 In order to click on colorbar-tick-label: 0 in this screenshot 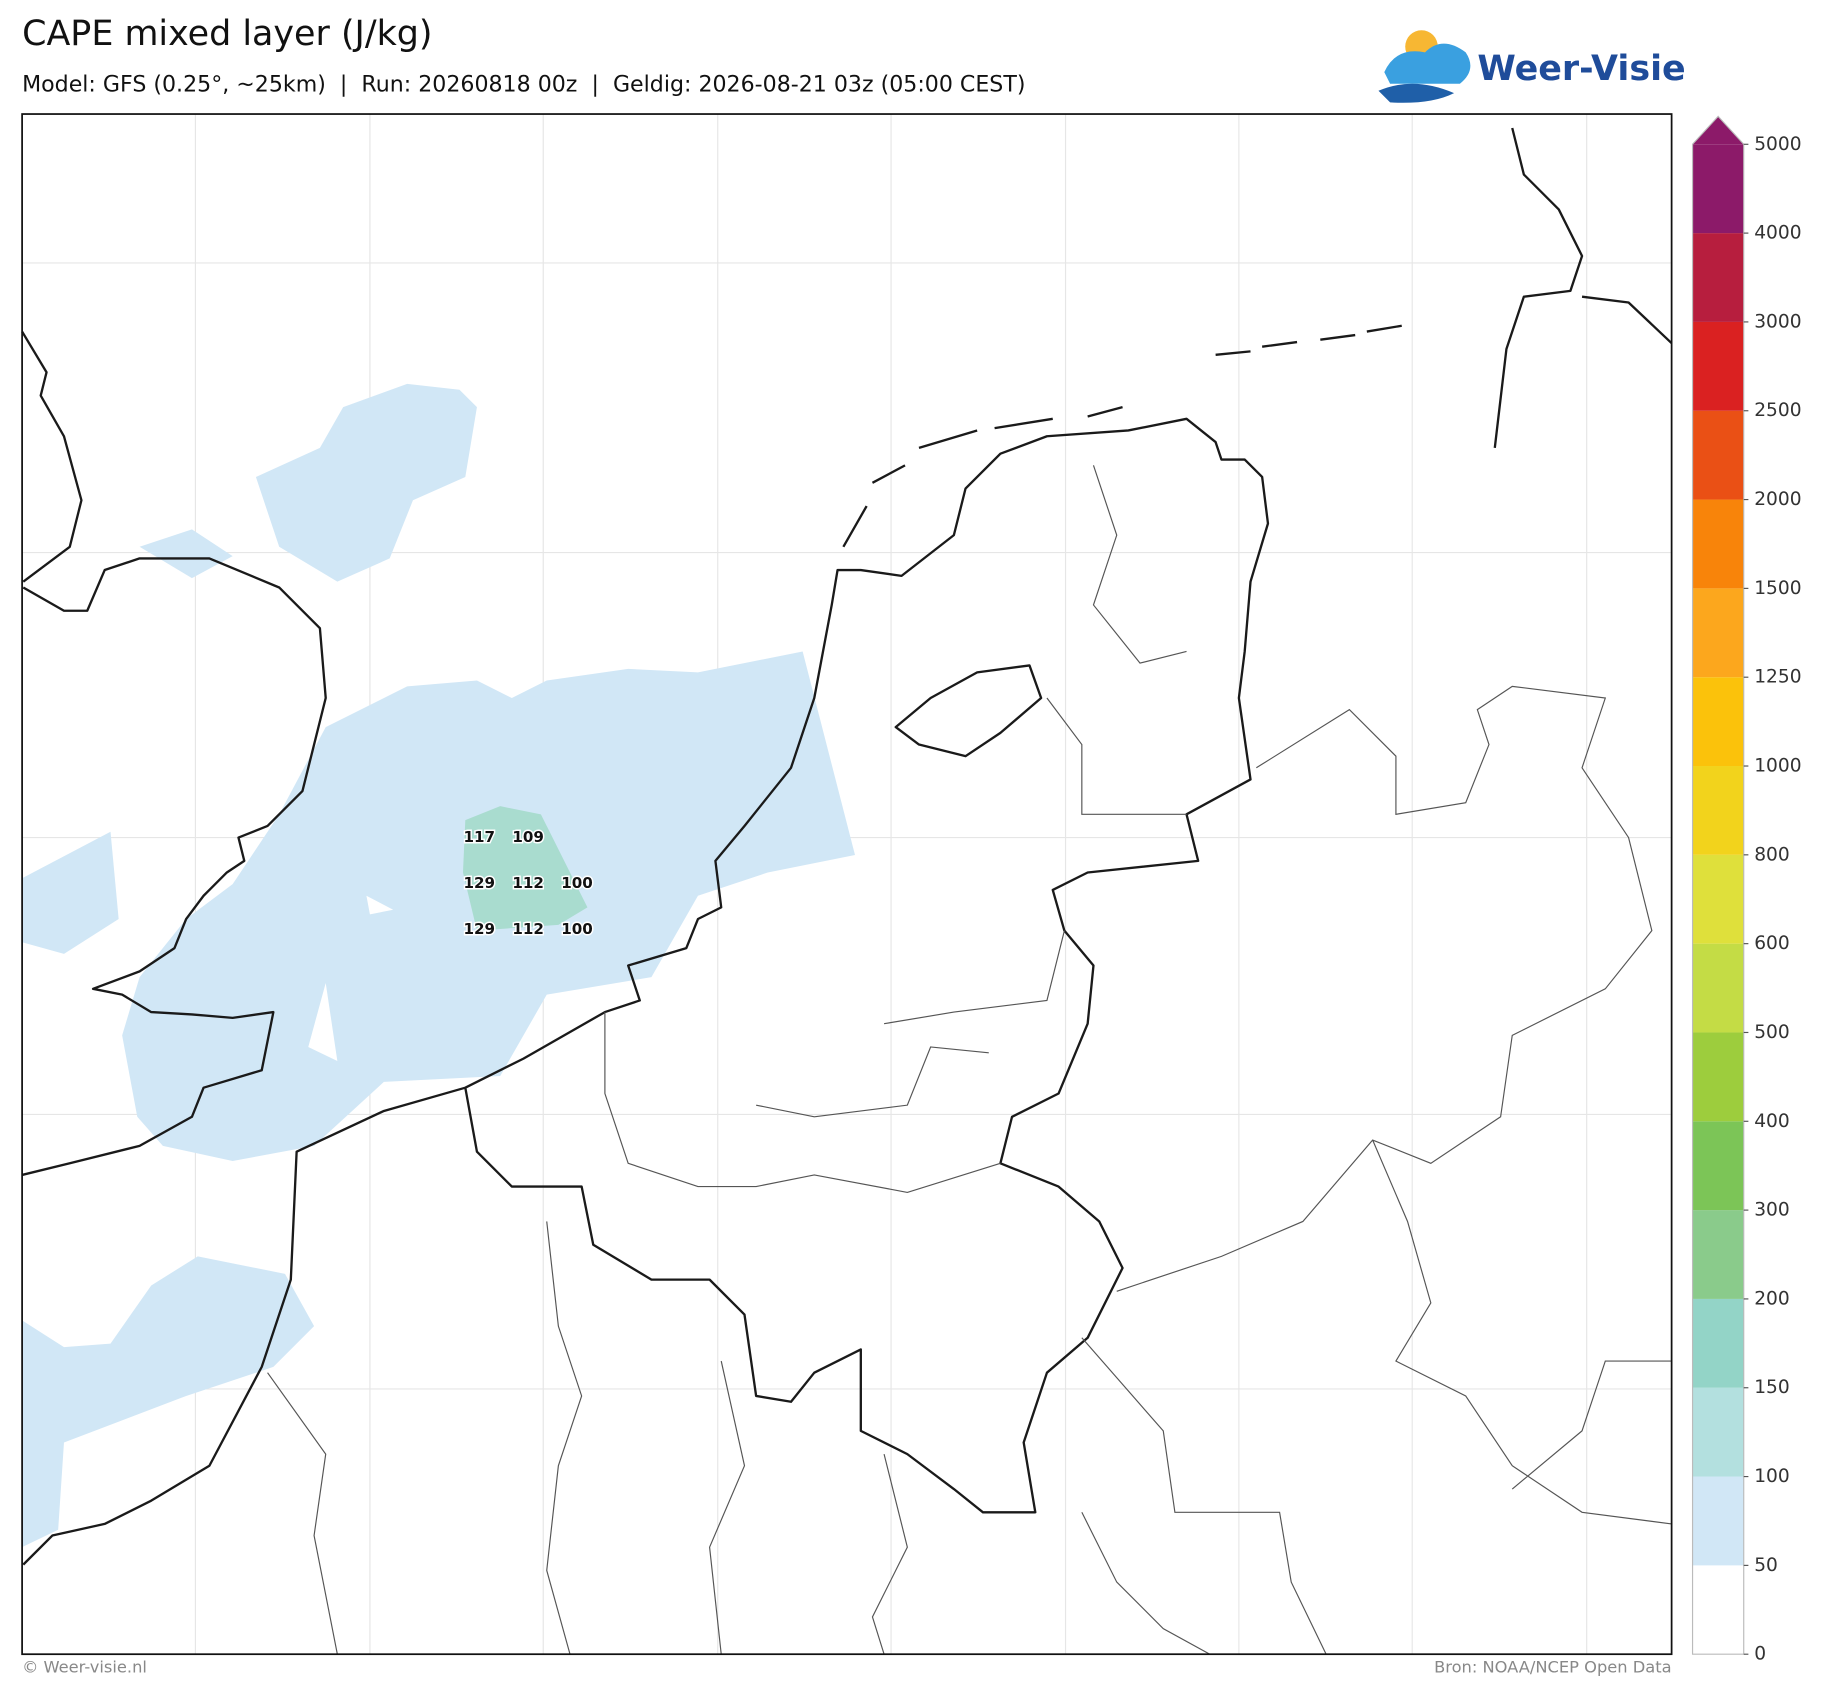, I will do `click(1760, 1654)`.